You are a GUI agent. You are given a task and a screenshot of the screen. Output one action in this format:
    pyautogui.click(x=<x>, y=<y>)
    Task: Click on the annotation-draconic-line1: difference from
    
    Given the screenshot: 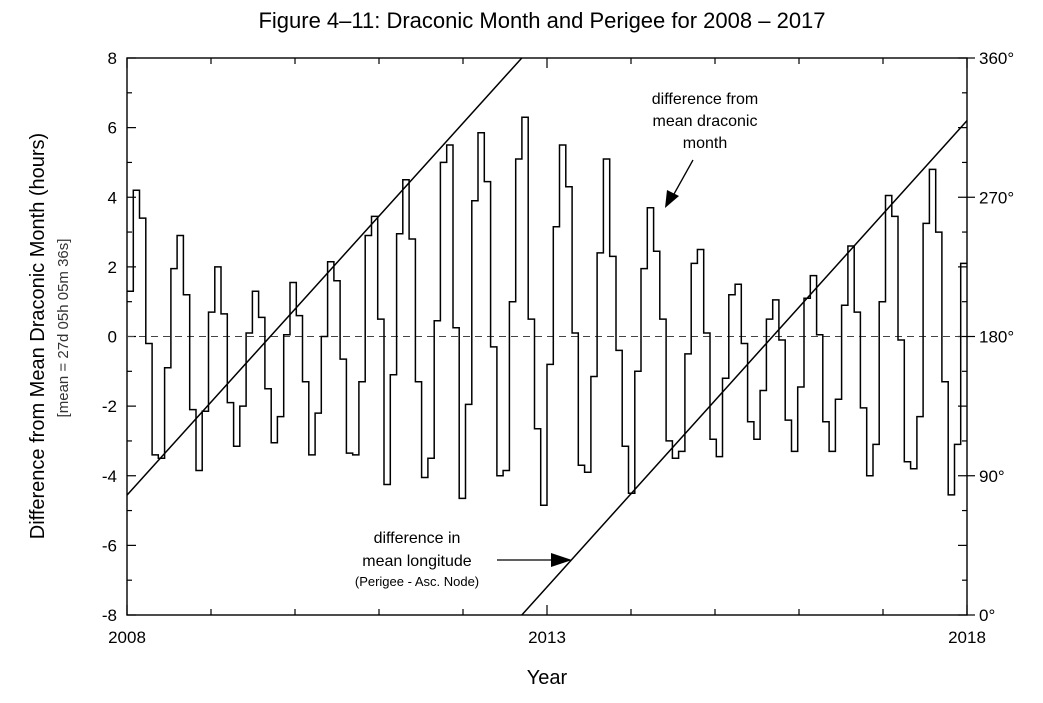 What is the action you would take?
    pyautogui.click(x=705, y=99)
    